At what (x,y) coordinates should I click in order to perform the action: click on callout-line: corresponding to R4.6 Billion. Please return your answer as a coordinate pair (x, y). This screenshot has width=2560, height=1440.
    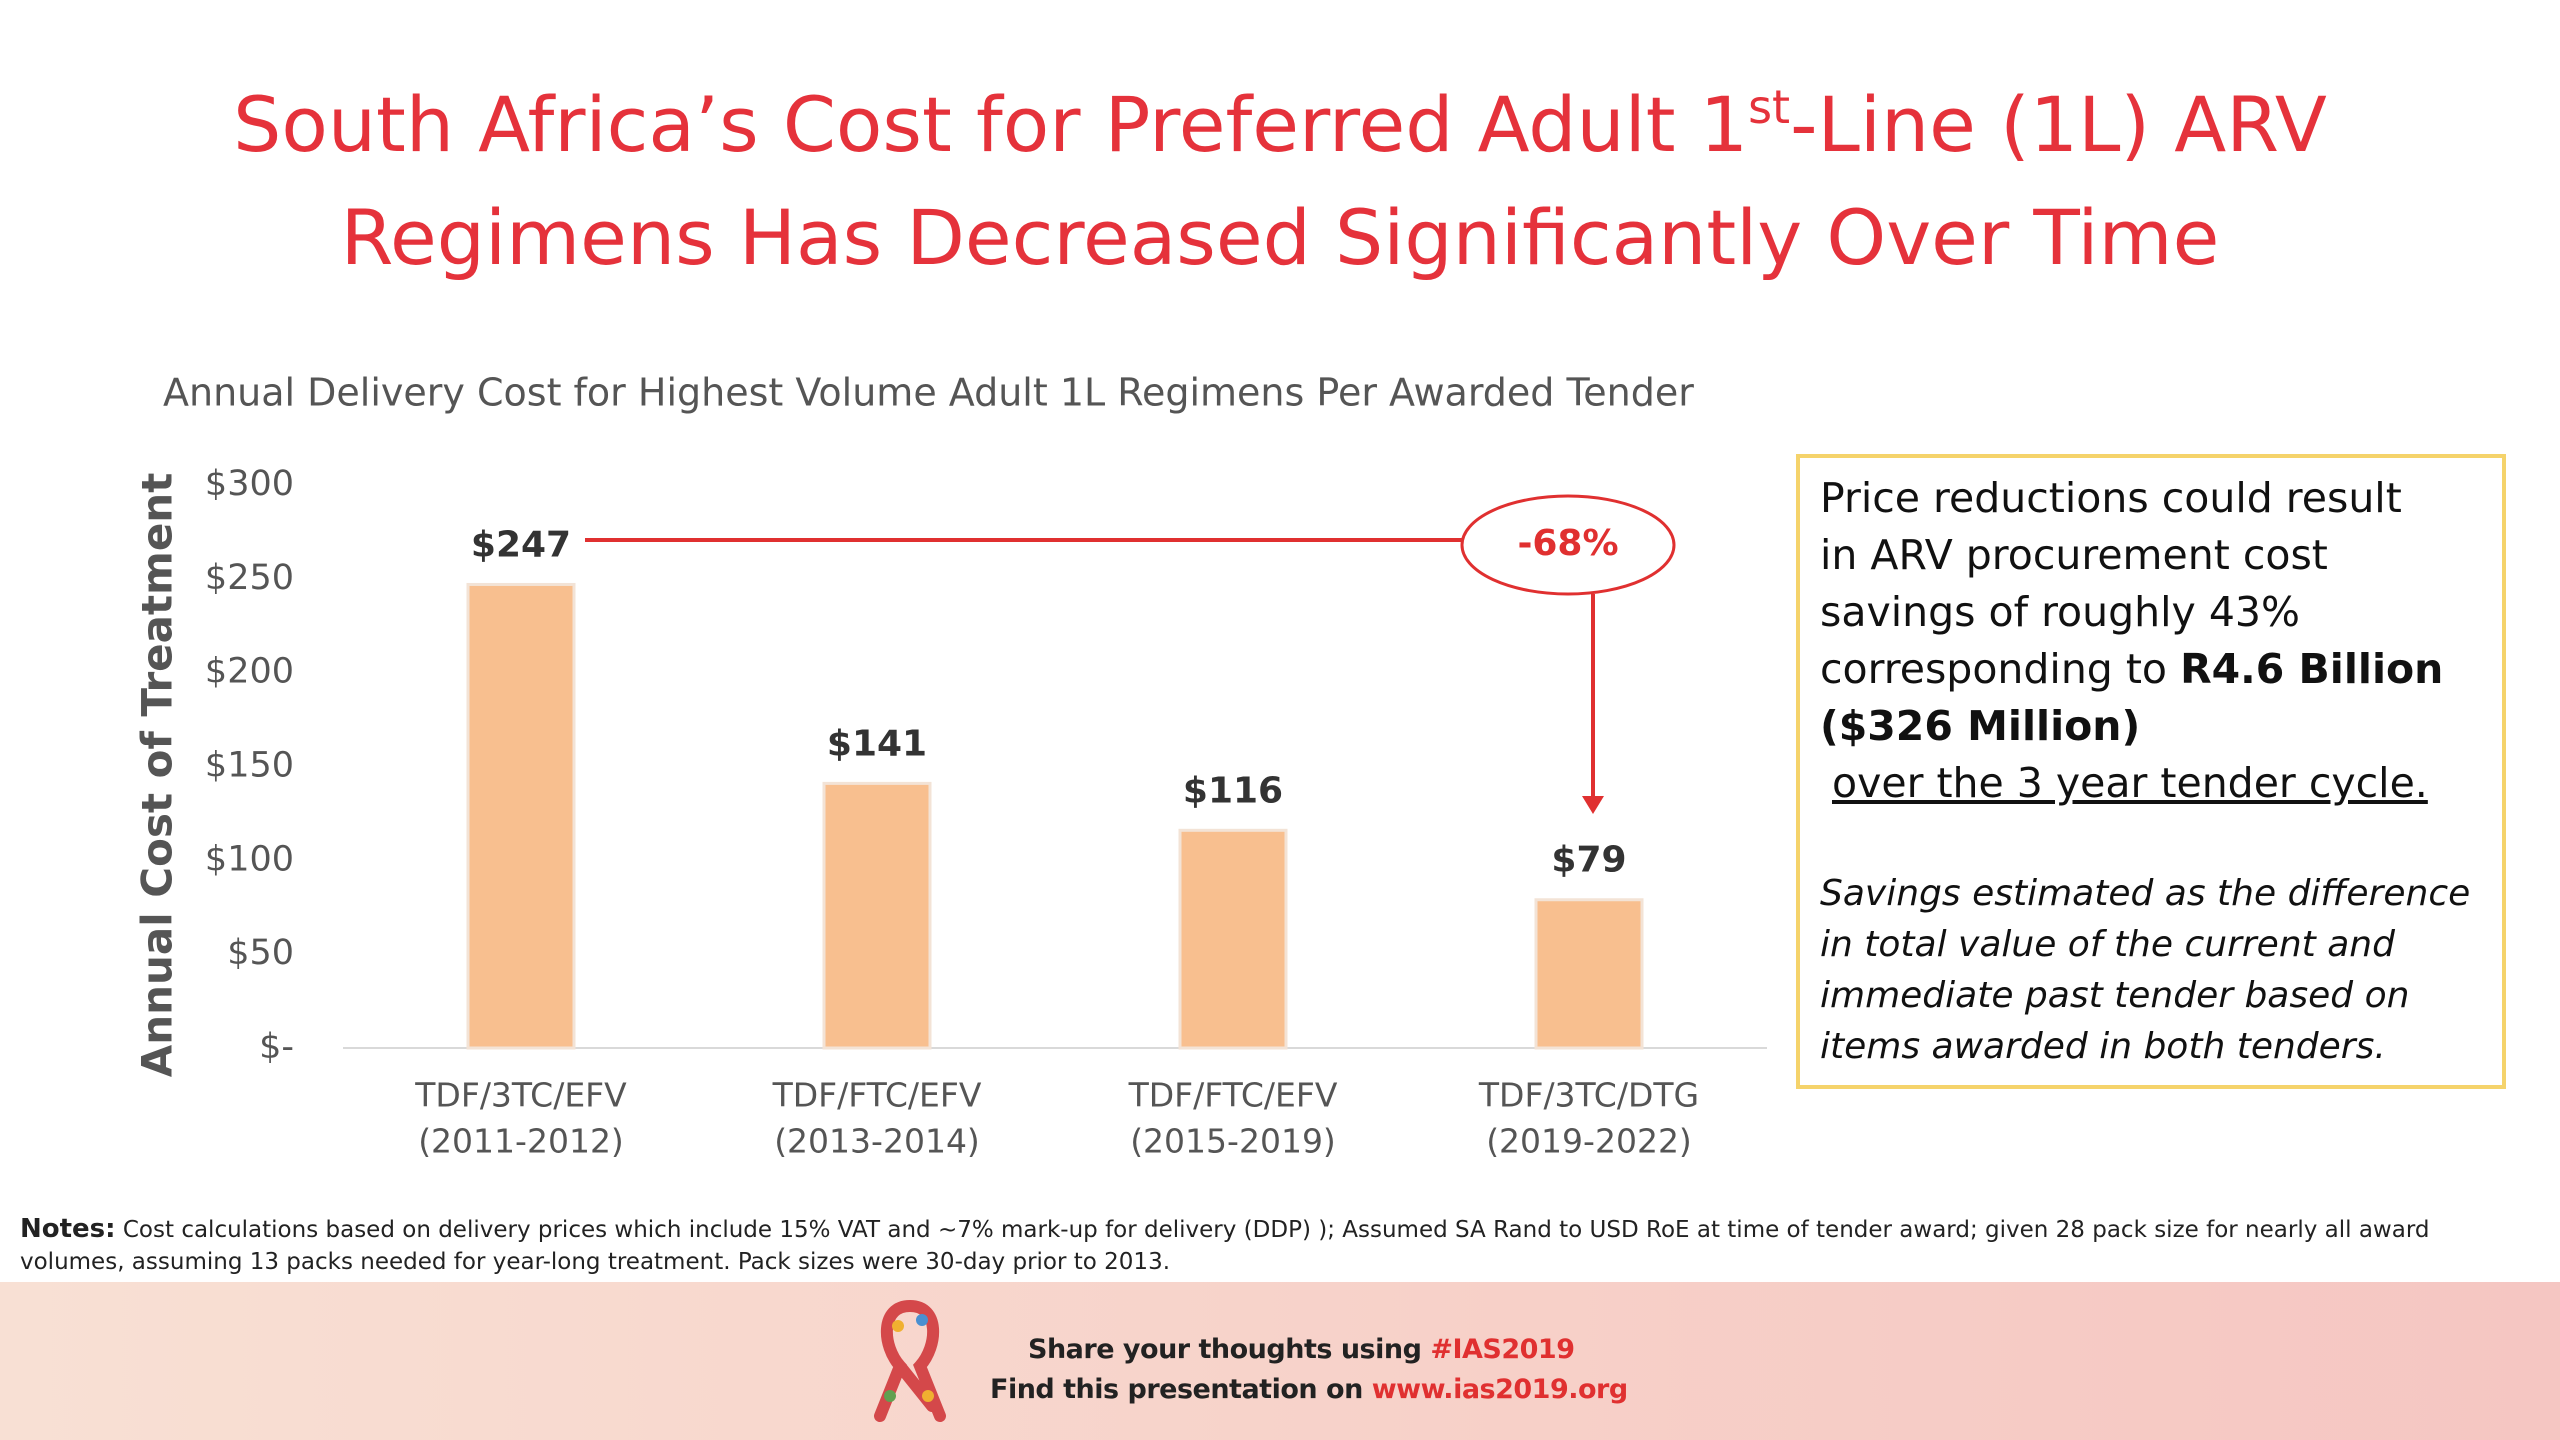
    Looking at the image, I should click on (2131, 669).